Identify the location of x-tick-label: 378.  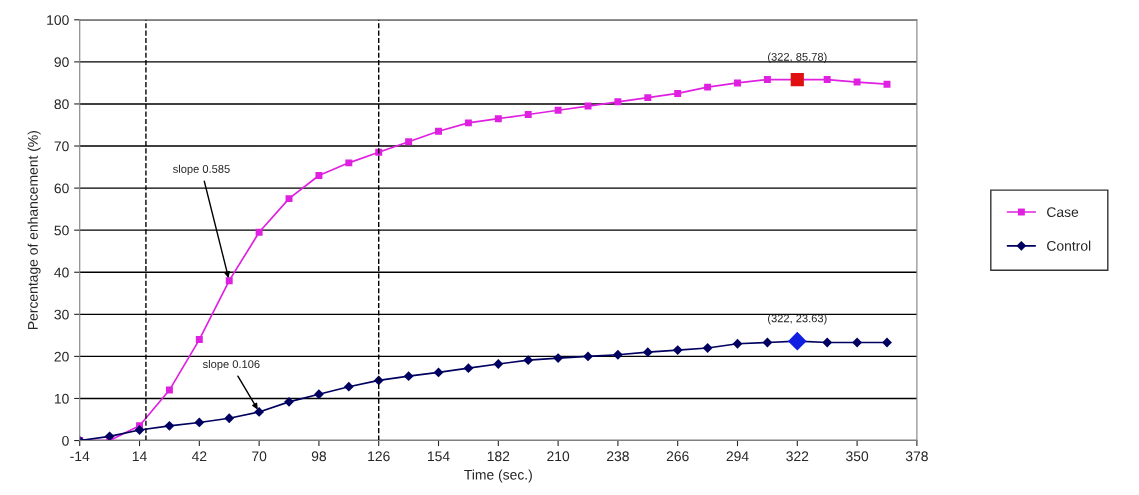
(916, 456).